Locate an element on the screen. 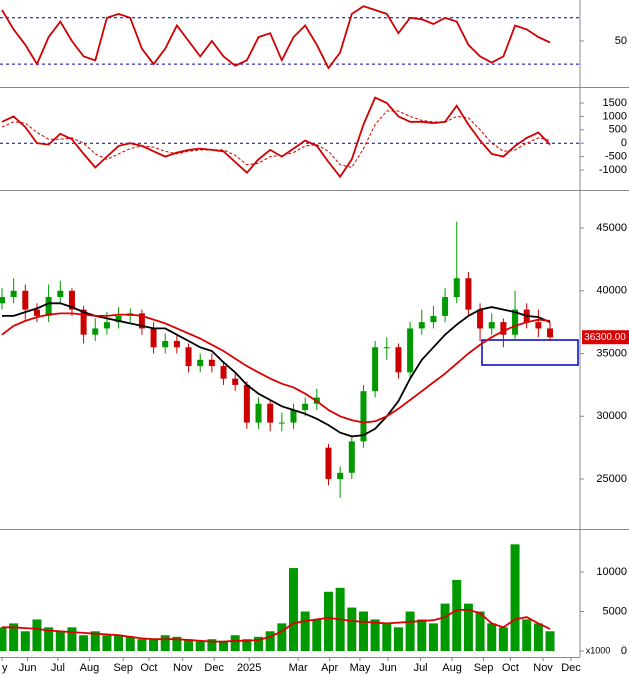 The image size is (629, 675). x-tick-label: Aug is located at coordinates (452, 668).